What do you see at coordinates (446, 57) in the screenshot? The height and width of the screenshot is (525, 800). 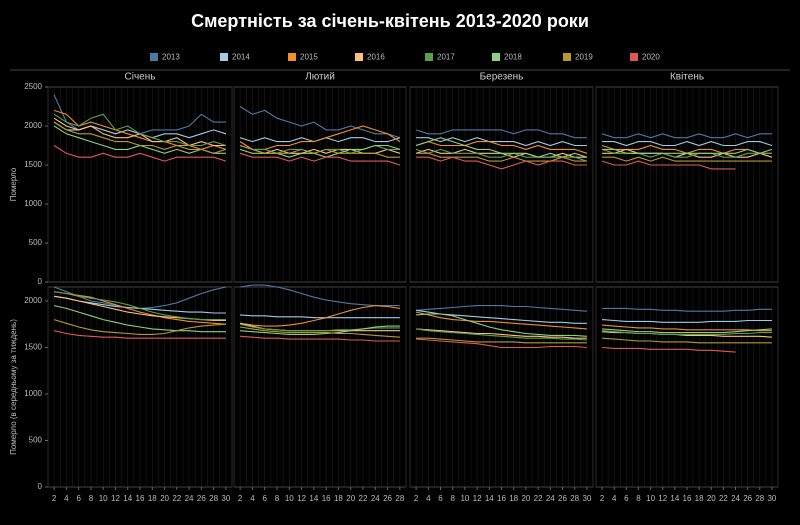 I see `legend-label: 2017` at bounding box center [446, 57].